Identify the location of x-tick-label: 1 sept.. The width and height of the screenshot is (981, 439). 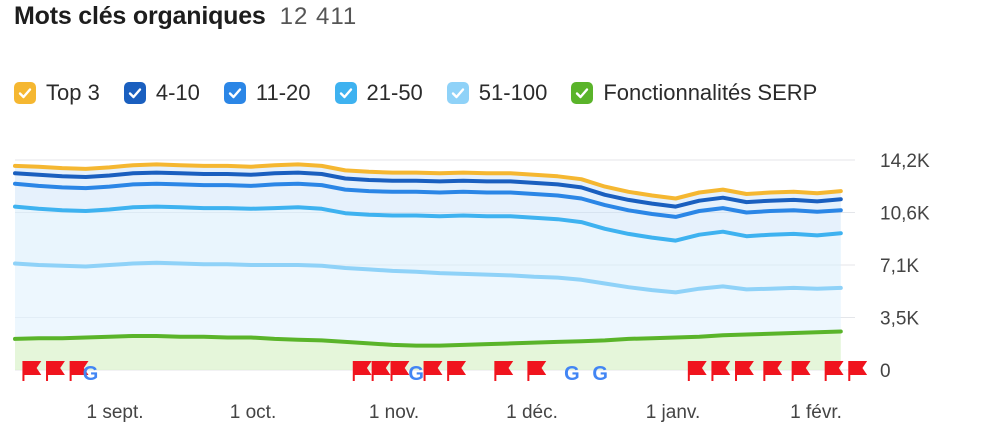
(114, 412).